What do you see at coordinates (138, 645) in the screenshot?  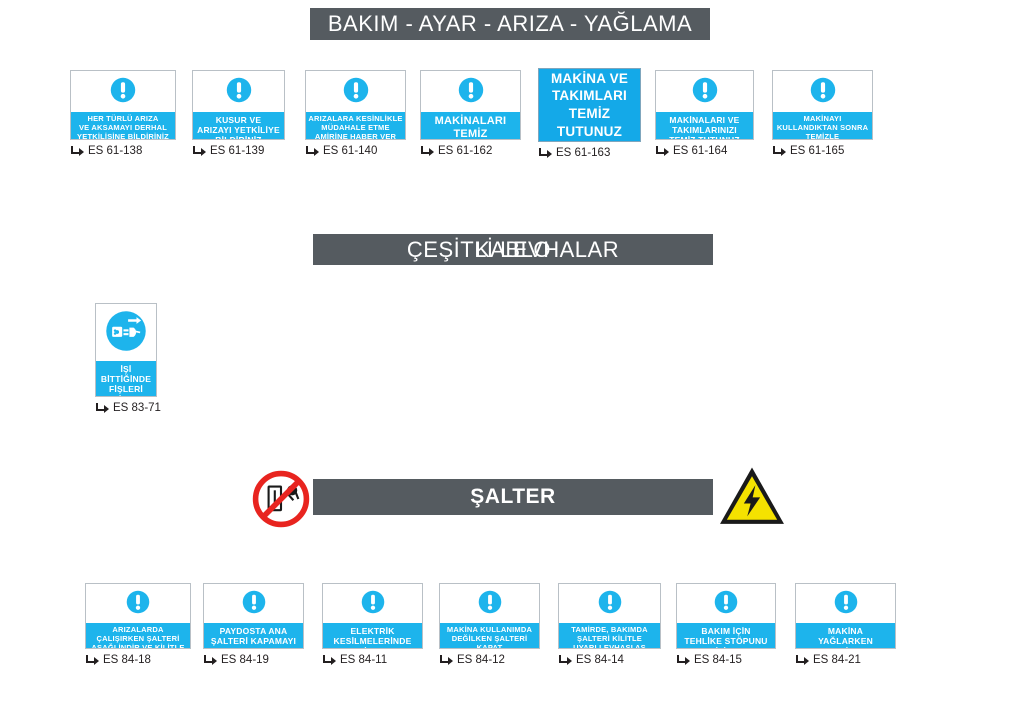 I see `sign-text-line: AŞAĞI İNDİR VE KİLİTLE` at bounding box center [138, 645].